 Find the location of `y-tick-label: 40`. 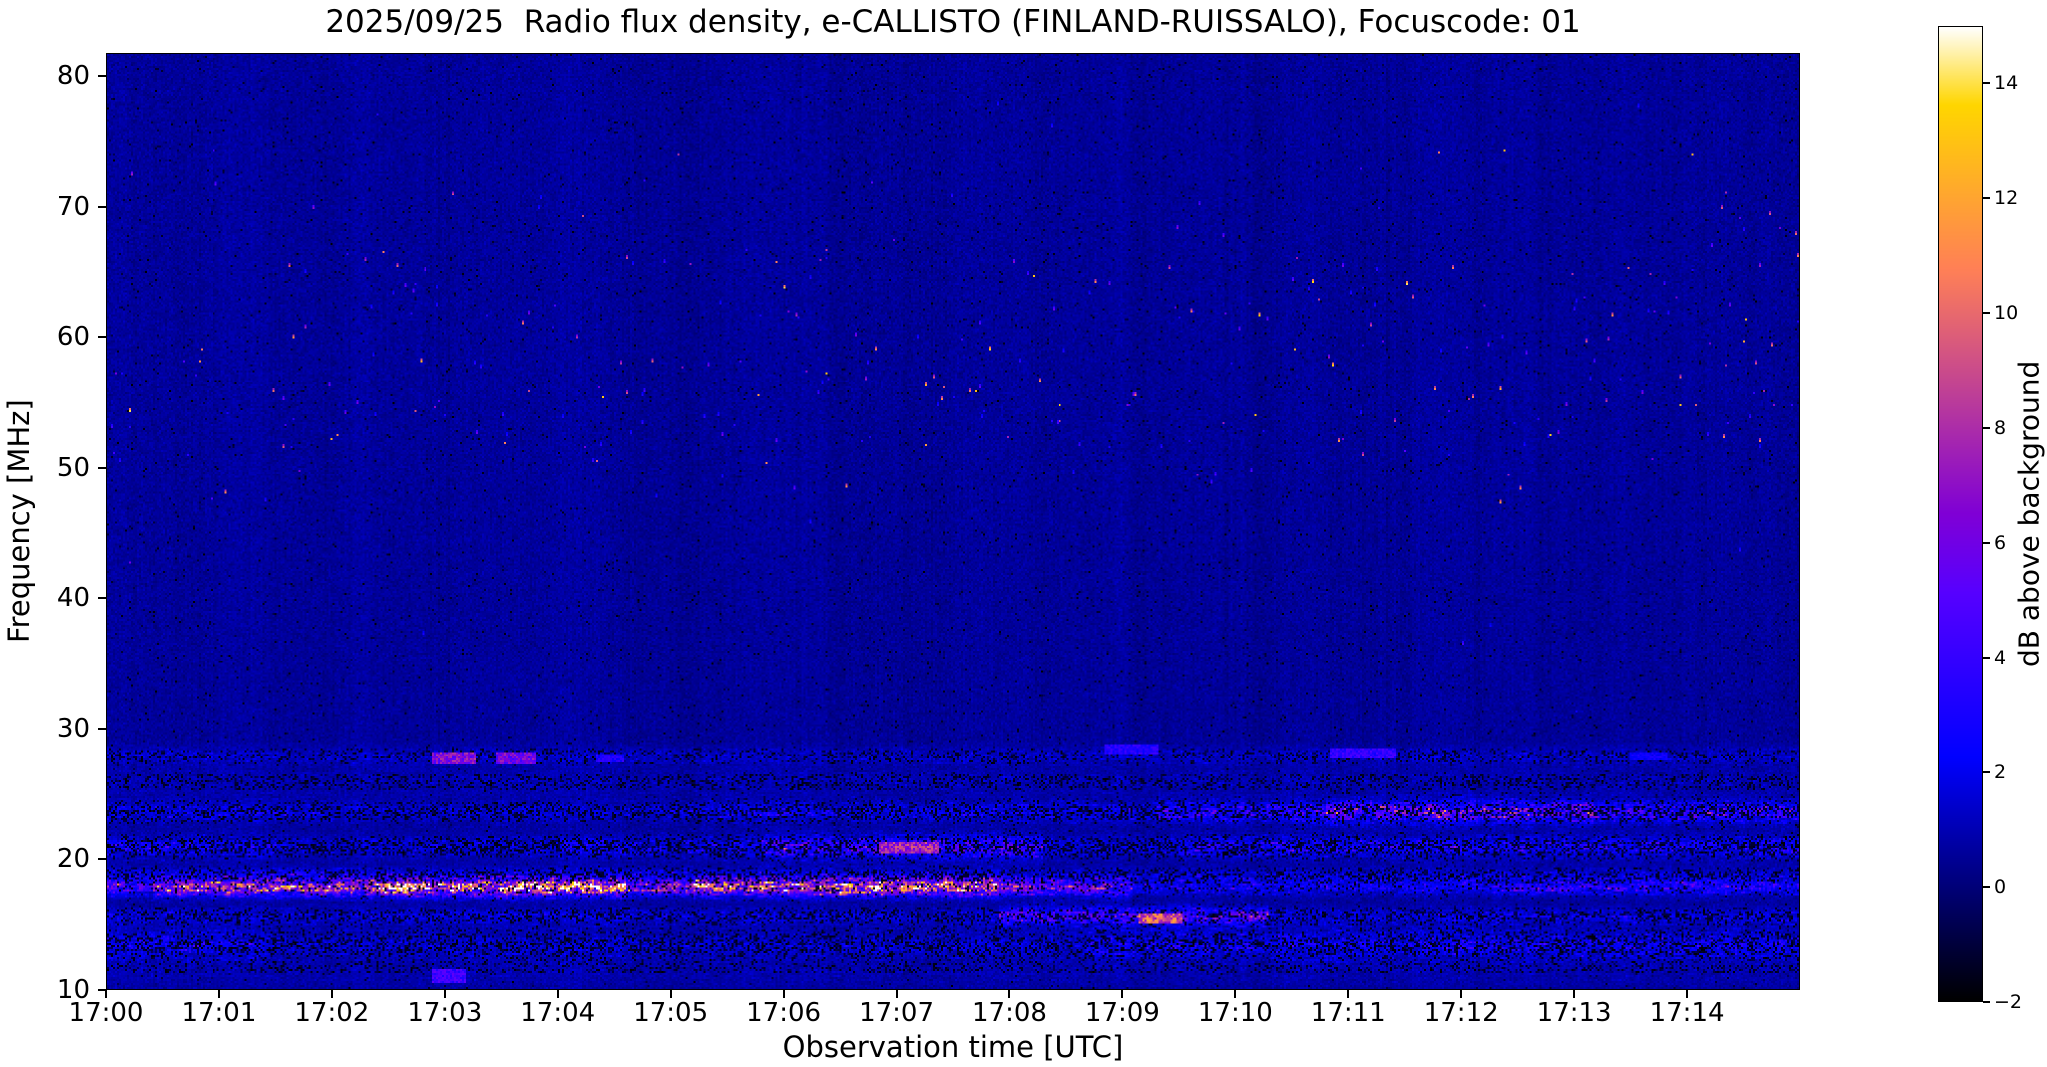

y-tick-label: 40 is located at coordinates (73, 598).